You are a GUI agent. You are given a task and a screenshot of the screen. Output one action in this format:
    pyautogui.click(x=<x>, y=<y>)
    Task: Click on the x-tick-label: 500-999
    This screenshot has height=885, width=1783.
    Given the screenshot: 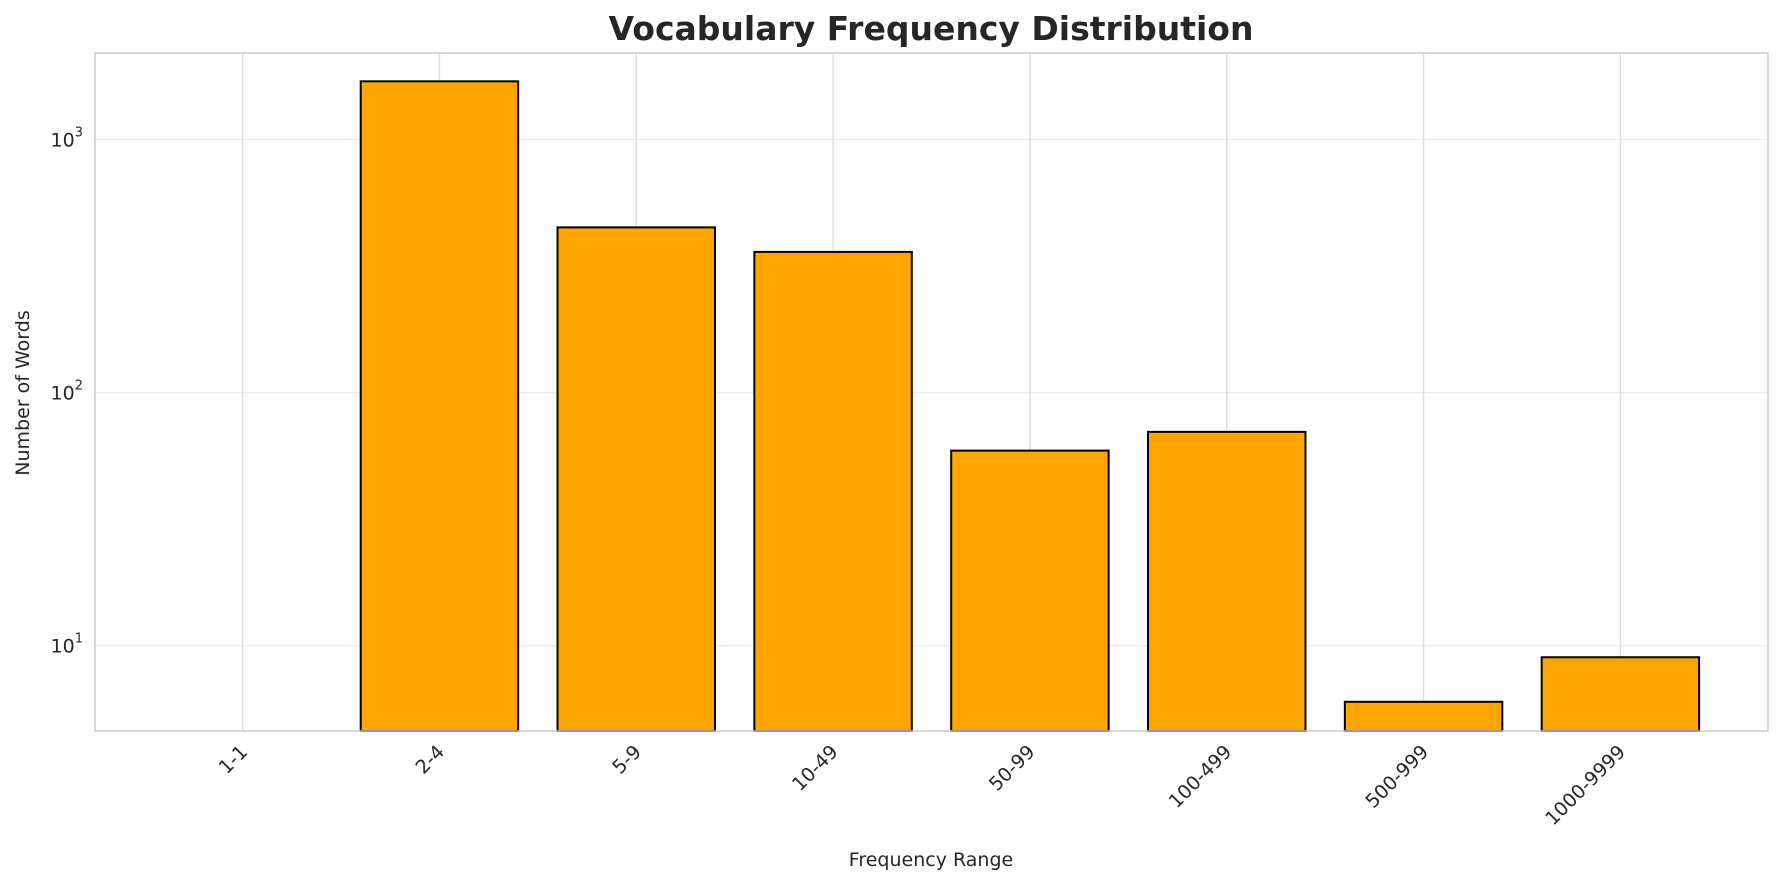 What is the action you would take?
    pyautogui.click(x=1397, y=777)
    